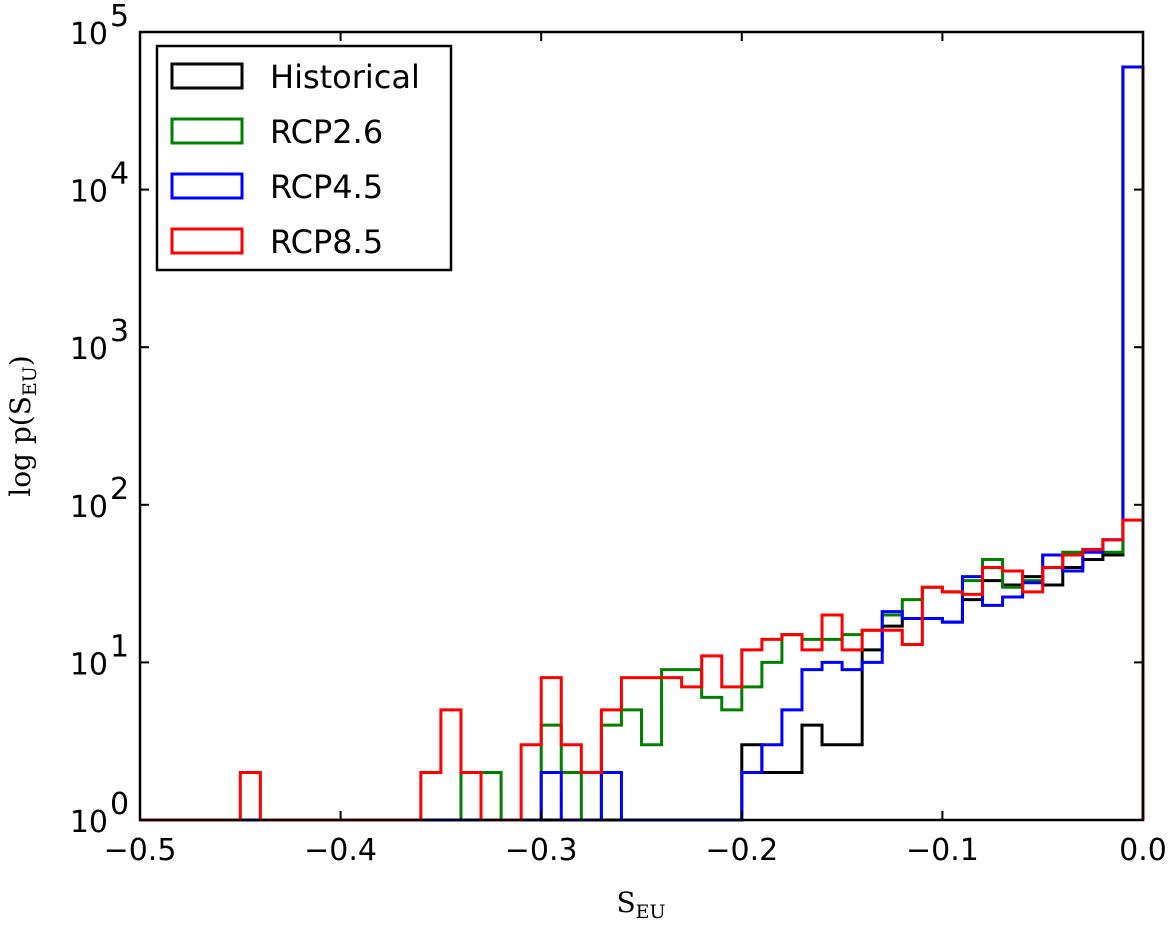 This screenshot has width=1173, height=925. I want to click on x-tick-label: −0.5, so click(140, 850).